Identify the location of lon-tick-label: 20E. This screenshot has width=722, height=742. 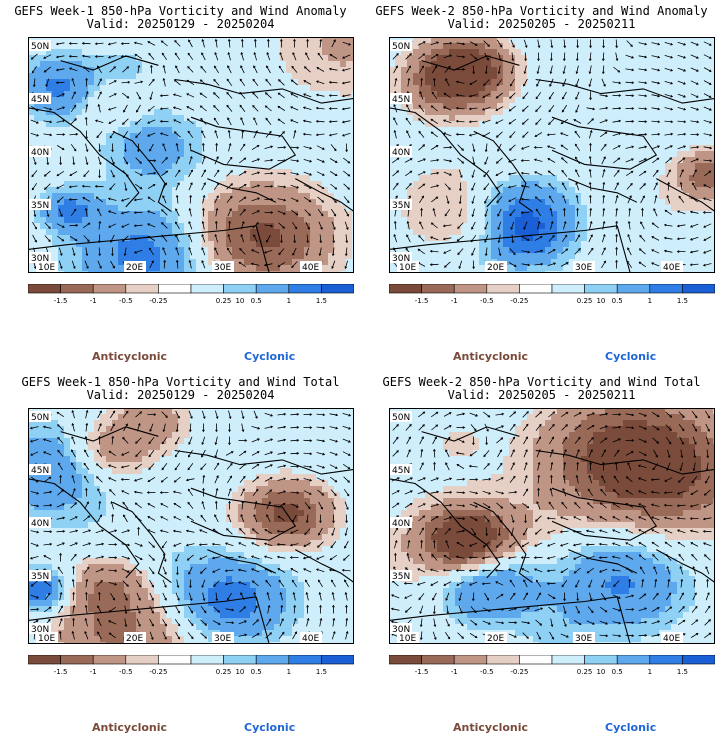
(134, 639).